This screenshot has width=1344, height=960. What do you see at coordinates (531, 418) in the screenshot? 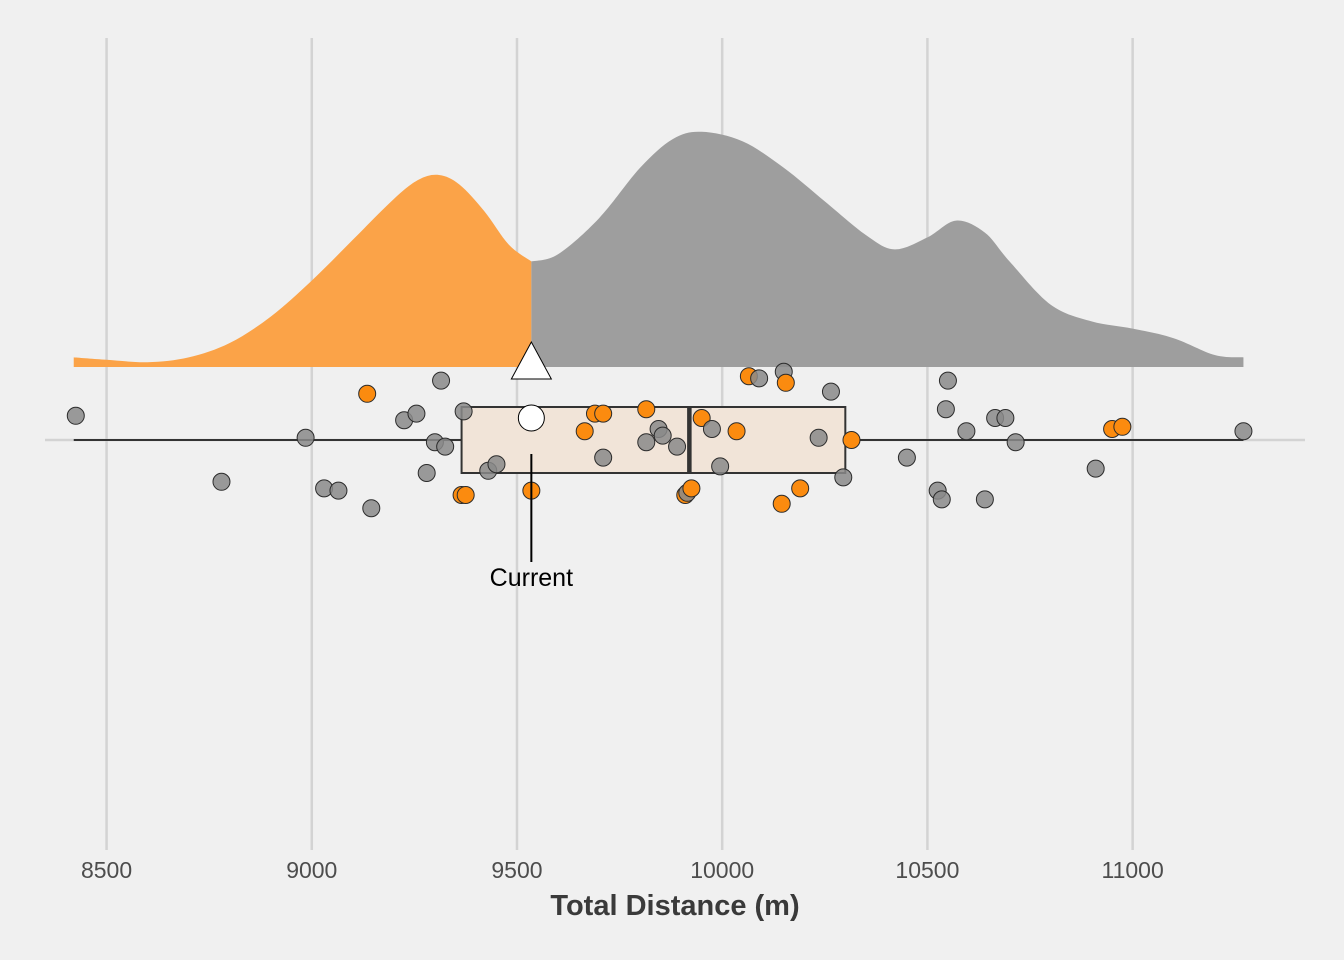
I see `current-point-marker` at bounding box center [531, 418].